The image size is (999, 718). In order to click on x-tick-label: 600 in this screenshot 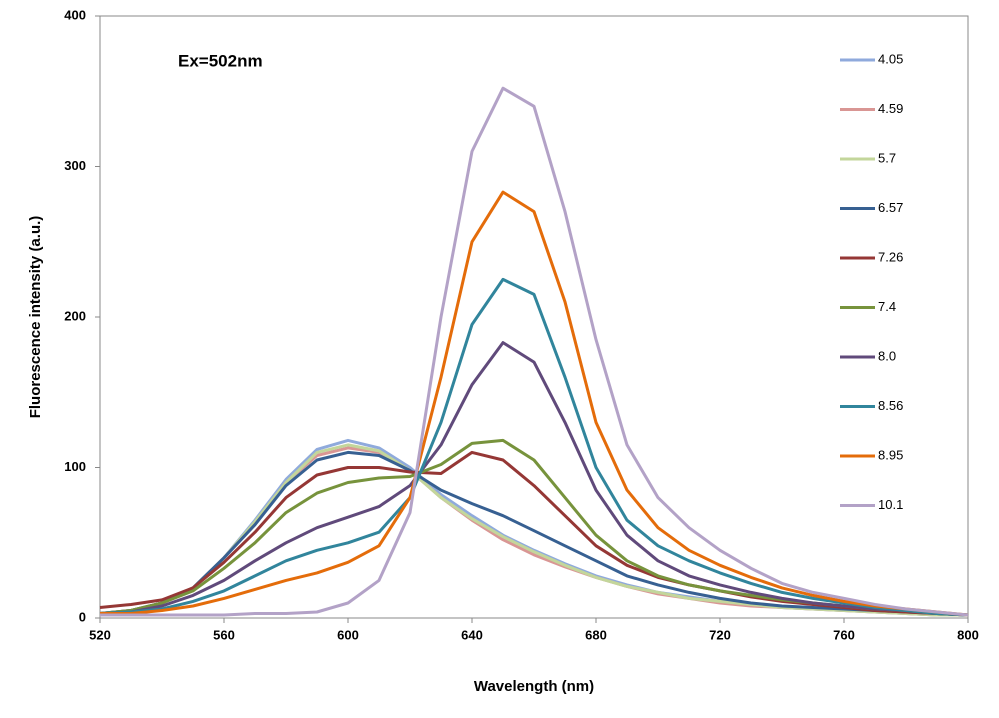, I will do `click(348, 634)`.